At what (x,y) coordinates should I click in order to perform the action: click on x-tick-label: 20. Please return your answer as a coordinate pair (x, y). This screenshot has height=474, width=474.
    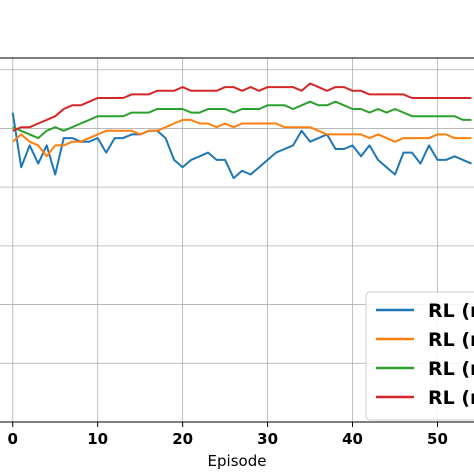
    Looking at the image, I should click on (182, 439).